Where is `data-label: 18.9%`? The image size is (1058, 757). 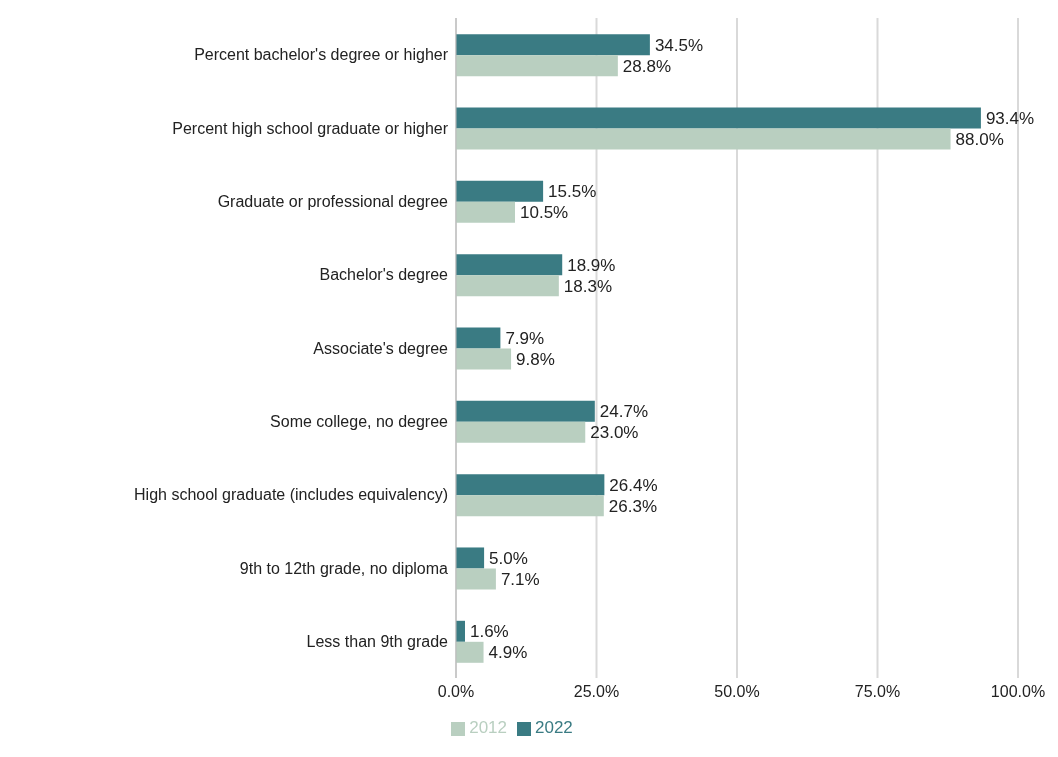 data-label: 18.9% is located at coordinates (591, 265).